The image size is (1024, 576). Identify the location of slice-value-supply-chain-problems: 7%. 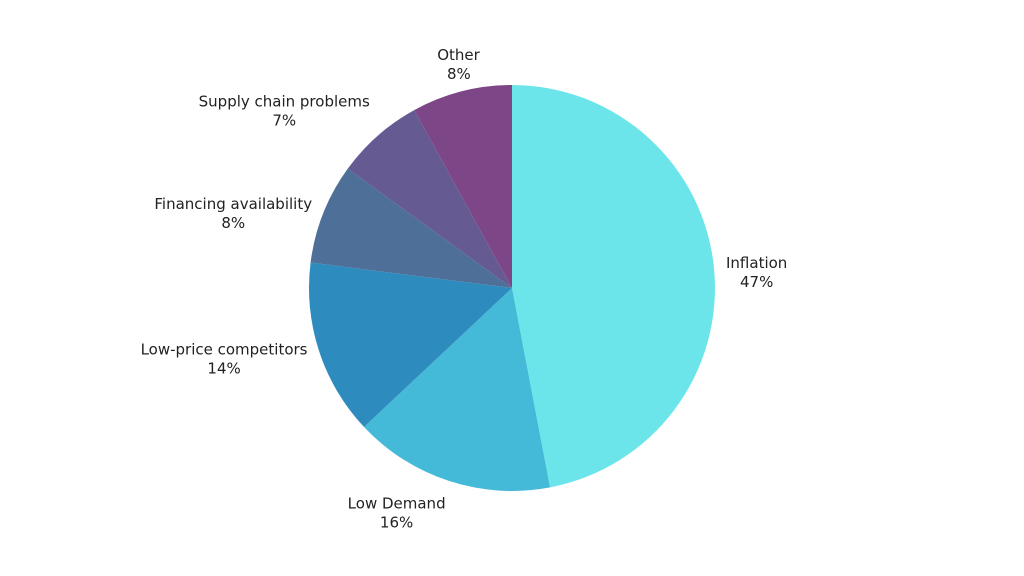
(284, 121).